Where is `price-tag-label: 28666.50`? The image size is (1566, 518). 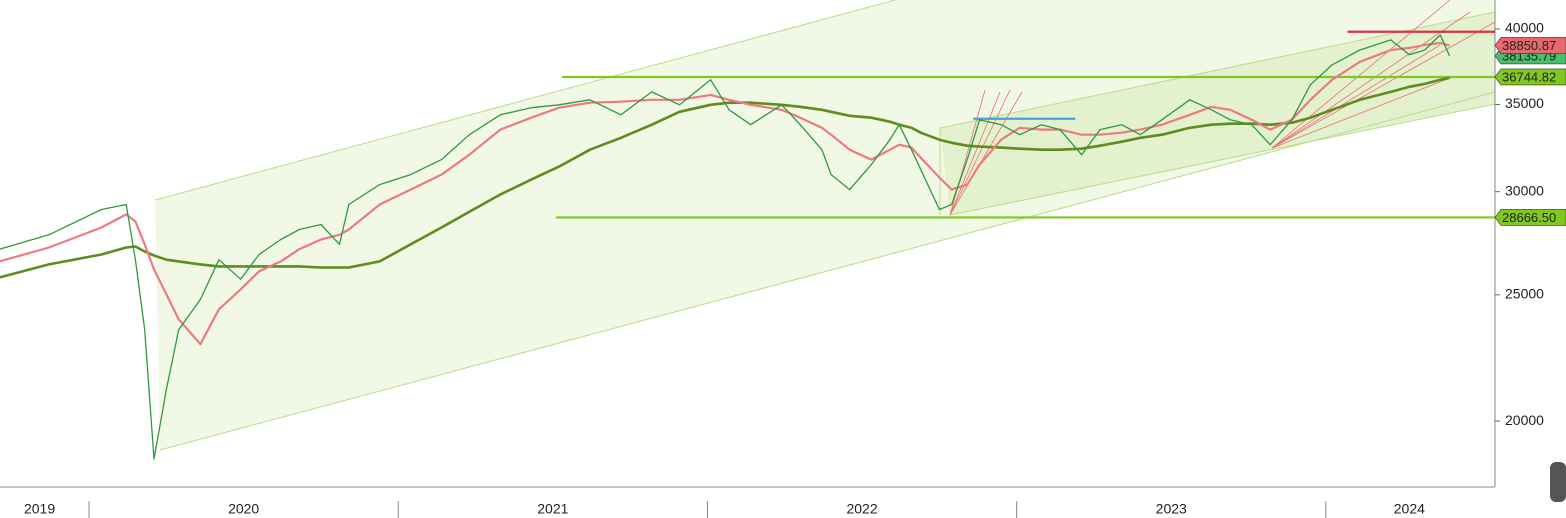 price-tag-label: 28666.50 is located at coordinates (1529, 217).